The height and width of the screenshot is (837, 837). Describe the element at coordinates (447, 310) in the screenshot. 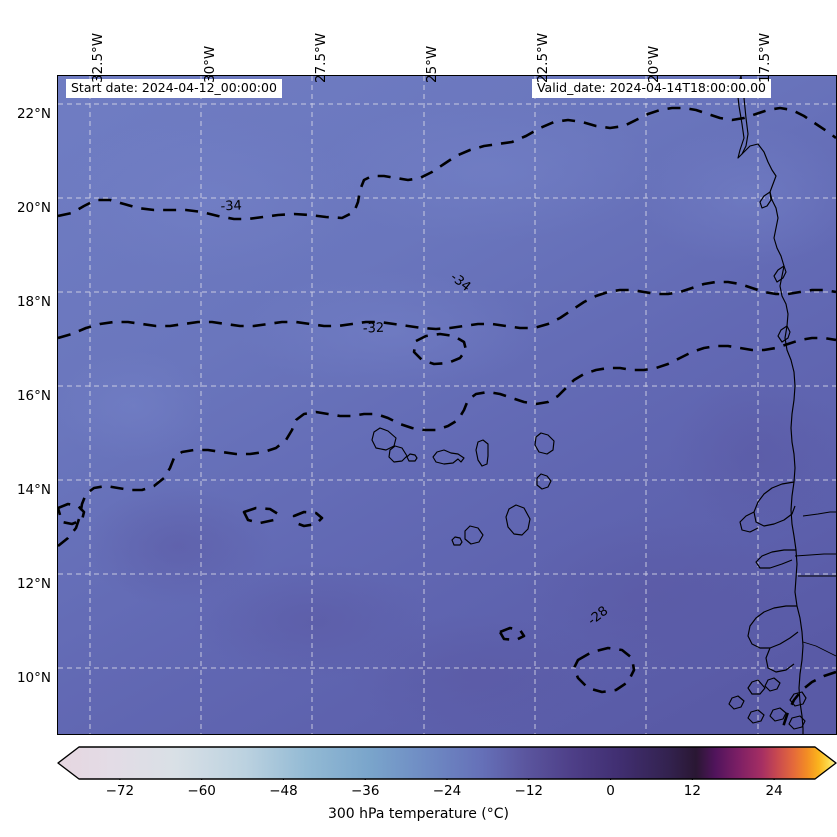

I see `contour-minus32-main` at that location.